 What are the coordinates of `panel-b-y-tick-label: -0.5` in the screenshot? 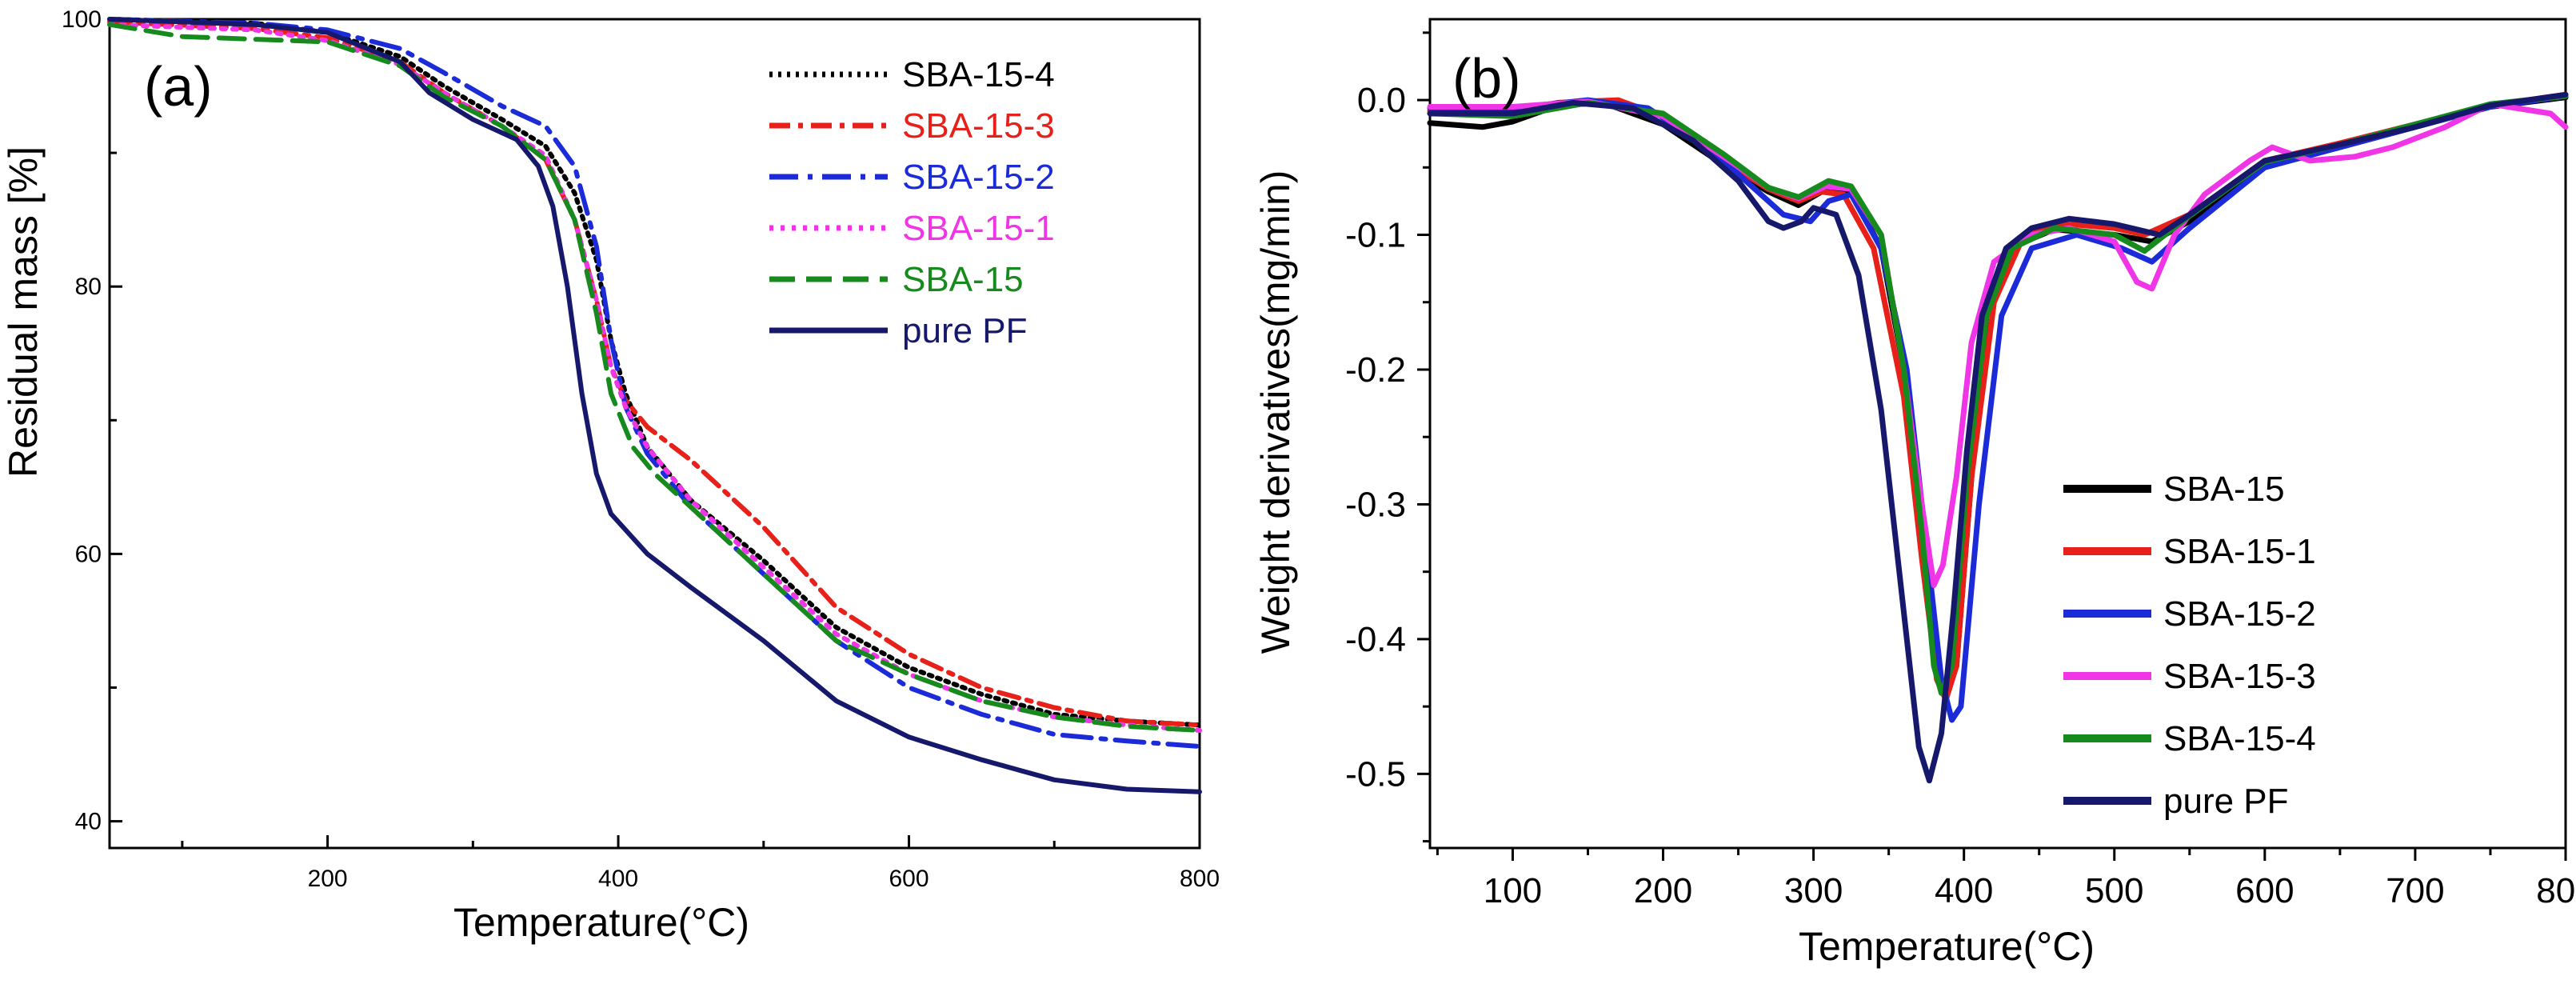 It's located at (1376, 774).